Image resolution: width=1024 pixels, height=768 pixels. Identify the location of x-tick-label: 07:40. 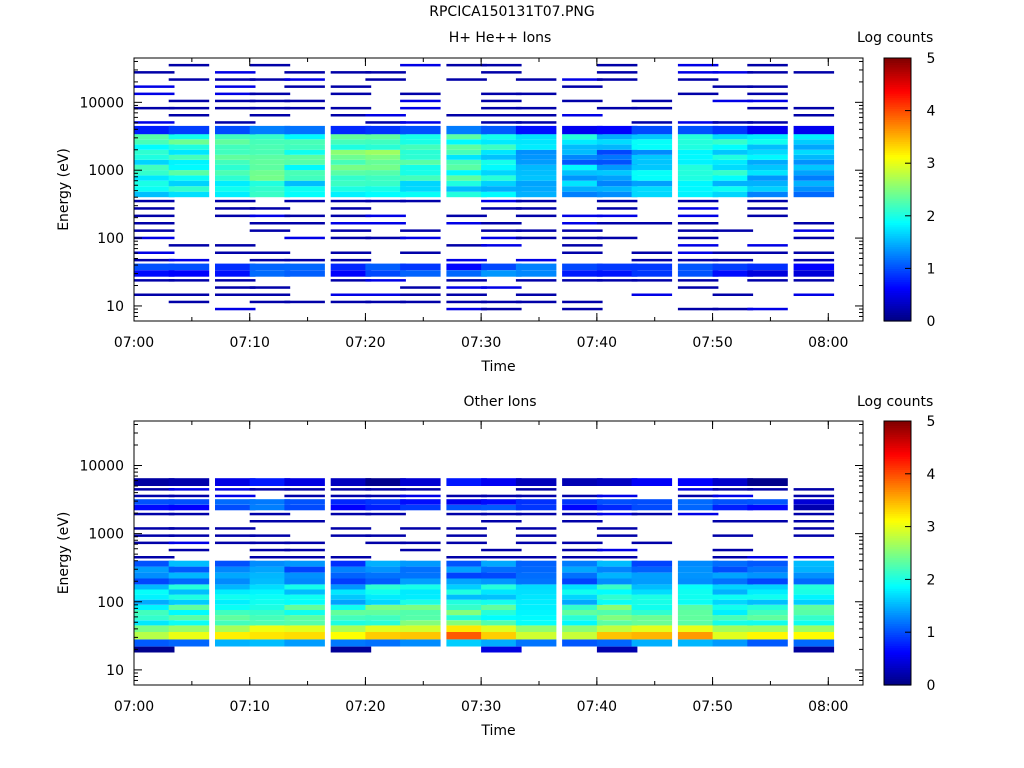
(597, 707).